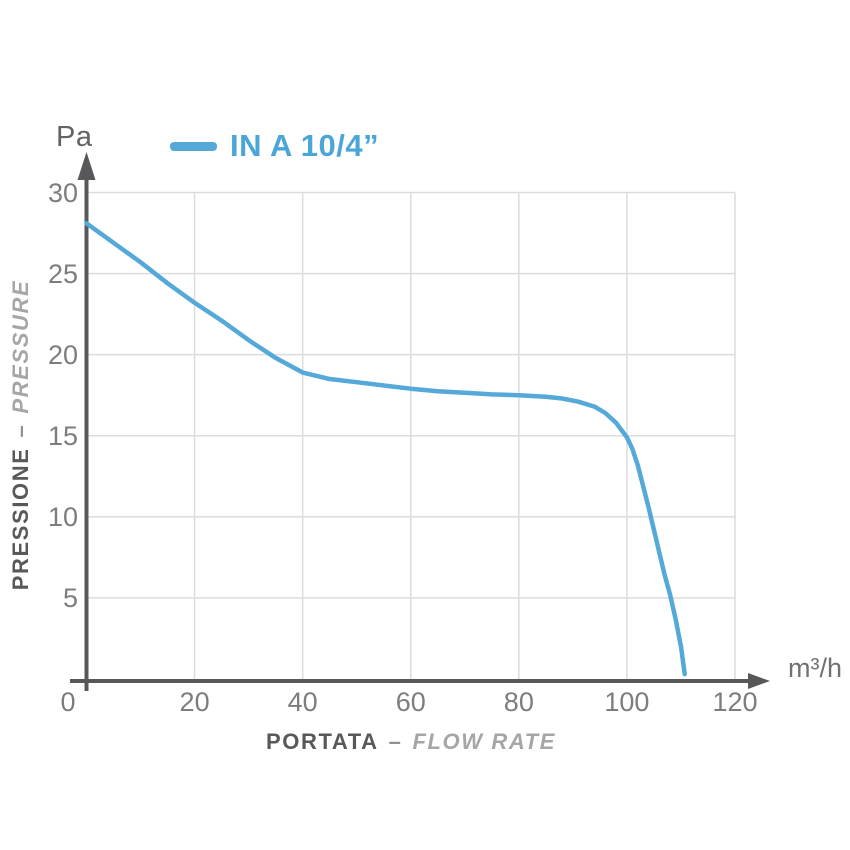 This screenshot has height=850, width=850. What do you see at coordinates (518, 702) in the screenshot?
I see `x-tick-label-80: 80` at bounding box center [518, 702].